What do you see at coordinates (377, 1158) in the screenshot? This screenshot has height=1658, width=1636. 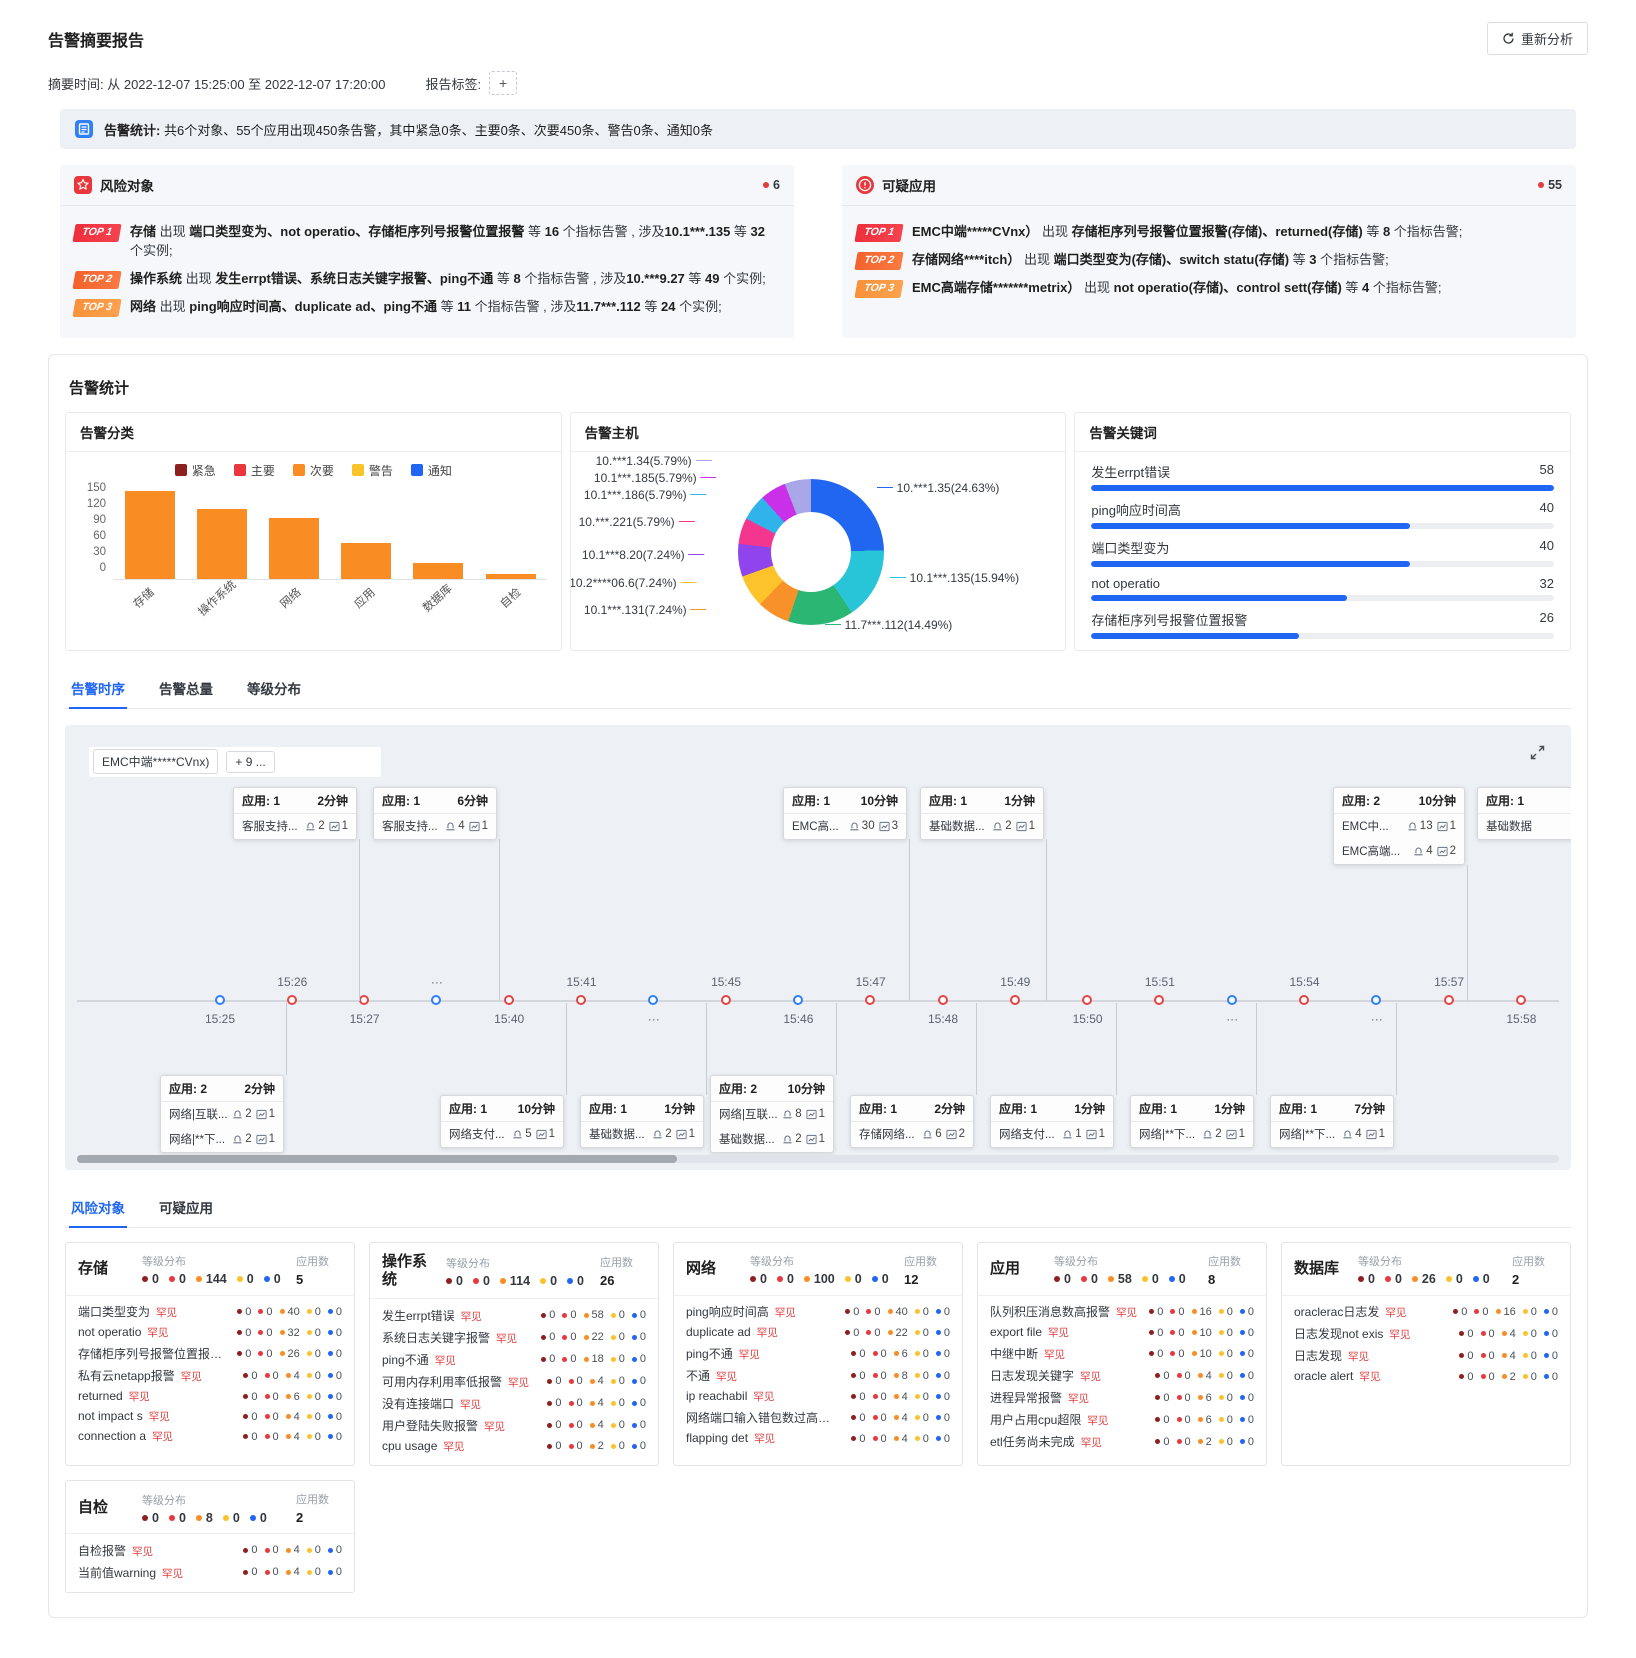 I see `timeline-scrollbar-thumb` at bounding box center [377, 1158].